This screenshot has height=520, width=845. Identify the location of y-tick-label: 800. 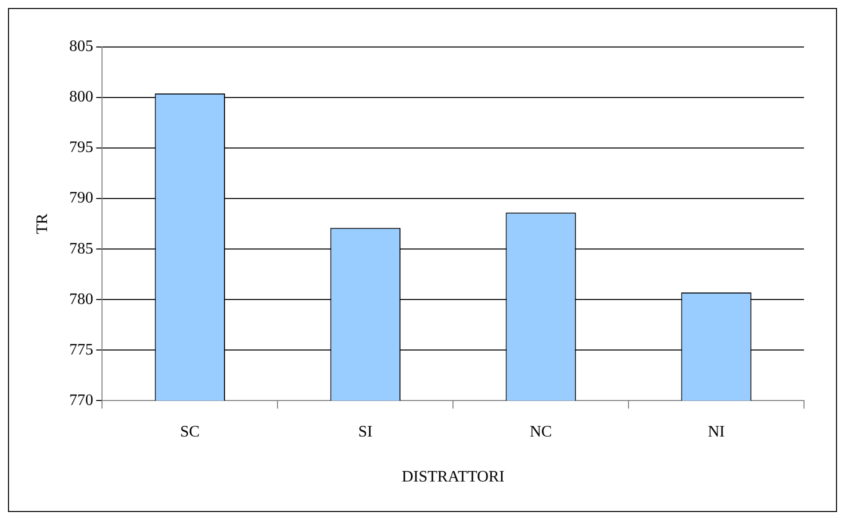
(81, 97).